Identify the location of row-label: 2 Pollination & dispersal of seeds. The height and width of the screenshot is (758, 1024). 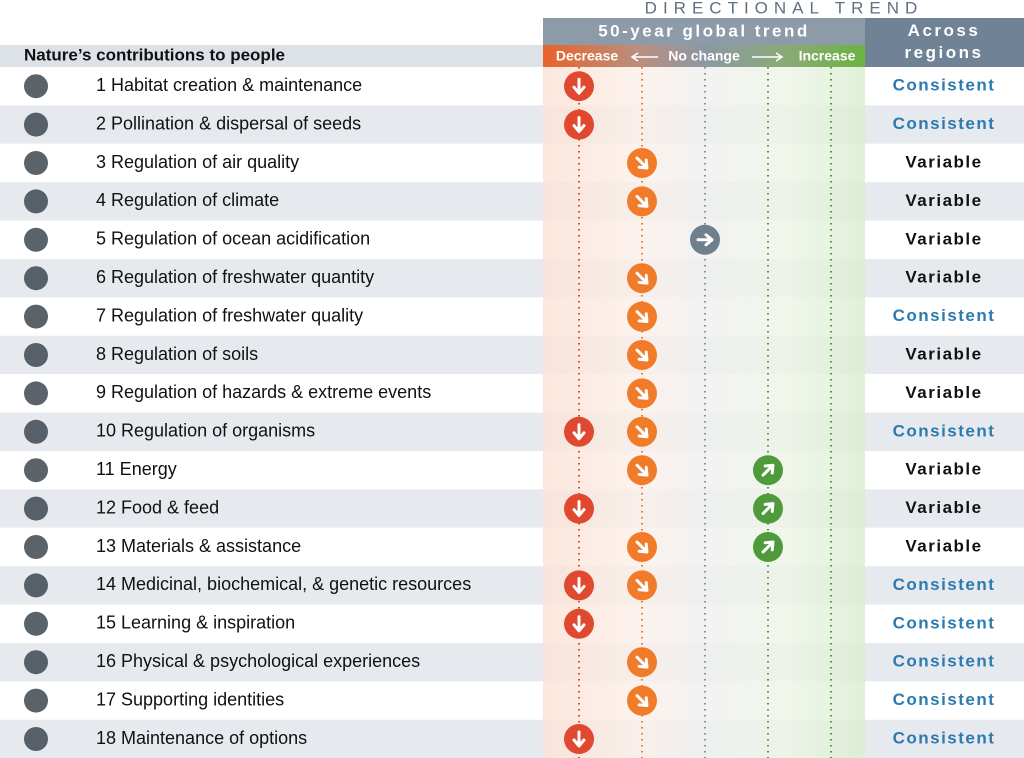
(228, 123).